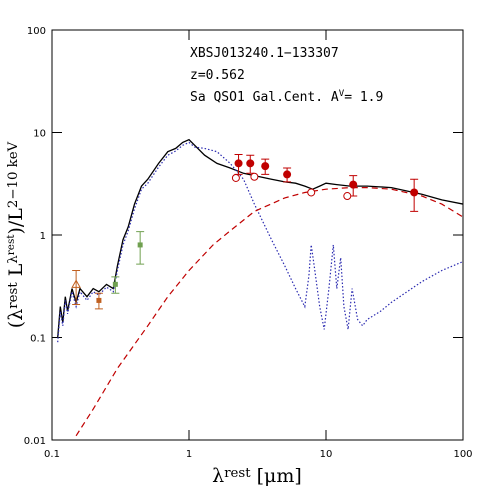 Image resolution: width=491 pixels, height=491 pixels. I want to click on annotation-part: V, so click(342, 94).